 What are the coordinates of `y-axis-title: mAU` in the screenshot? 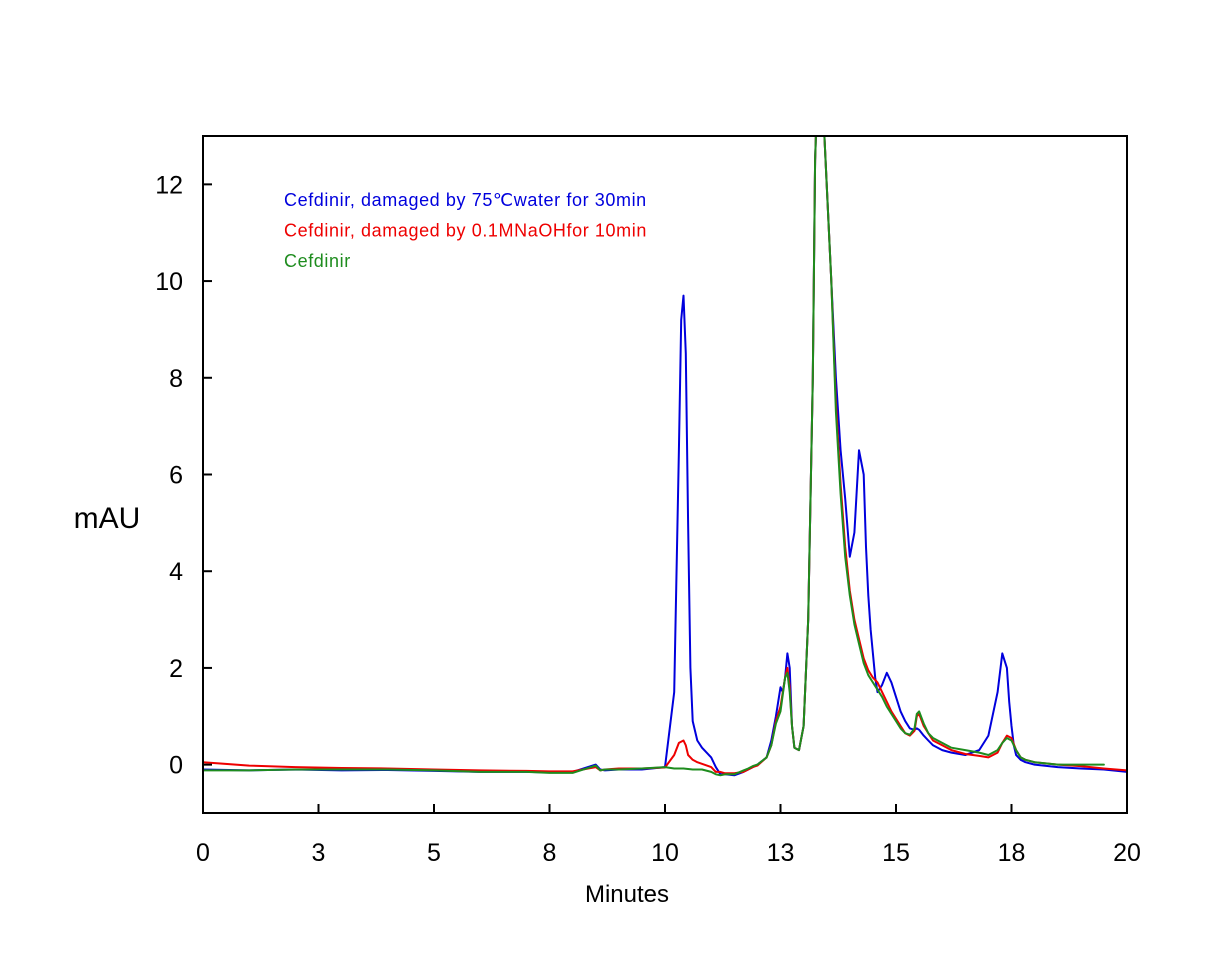 It's located at (107, 518).